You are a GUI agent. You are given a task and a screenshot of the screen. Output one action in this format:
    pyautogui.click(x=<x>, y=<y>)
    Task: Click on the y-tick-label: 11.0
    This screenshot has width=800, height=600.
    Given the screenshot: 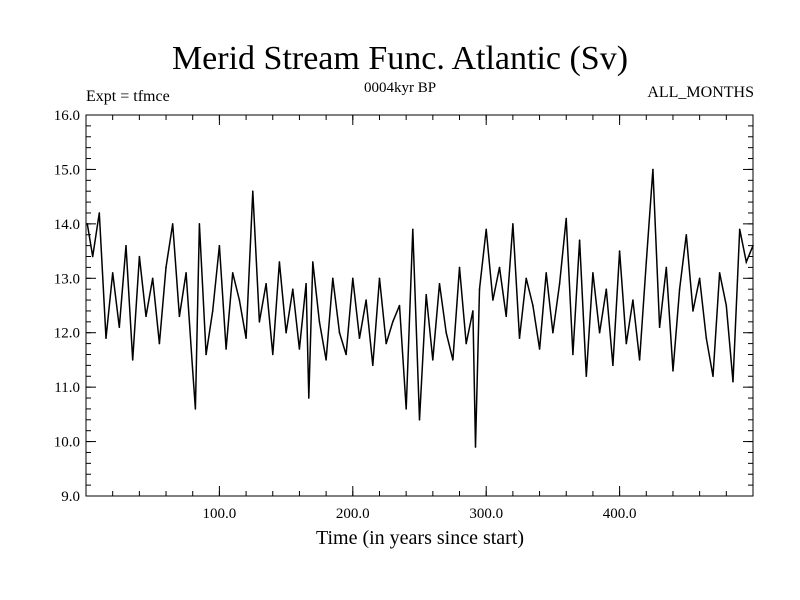 What is the action you would take?
    pyautogui.click(x=67, y=388)
    